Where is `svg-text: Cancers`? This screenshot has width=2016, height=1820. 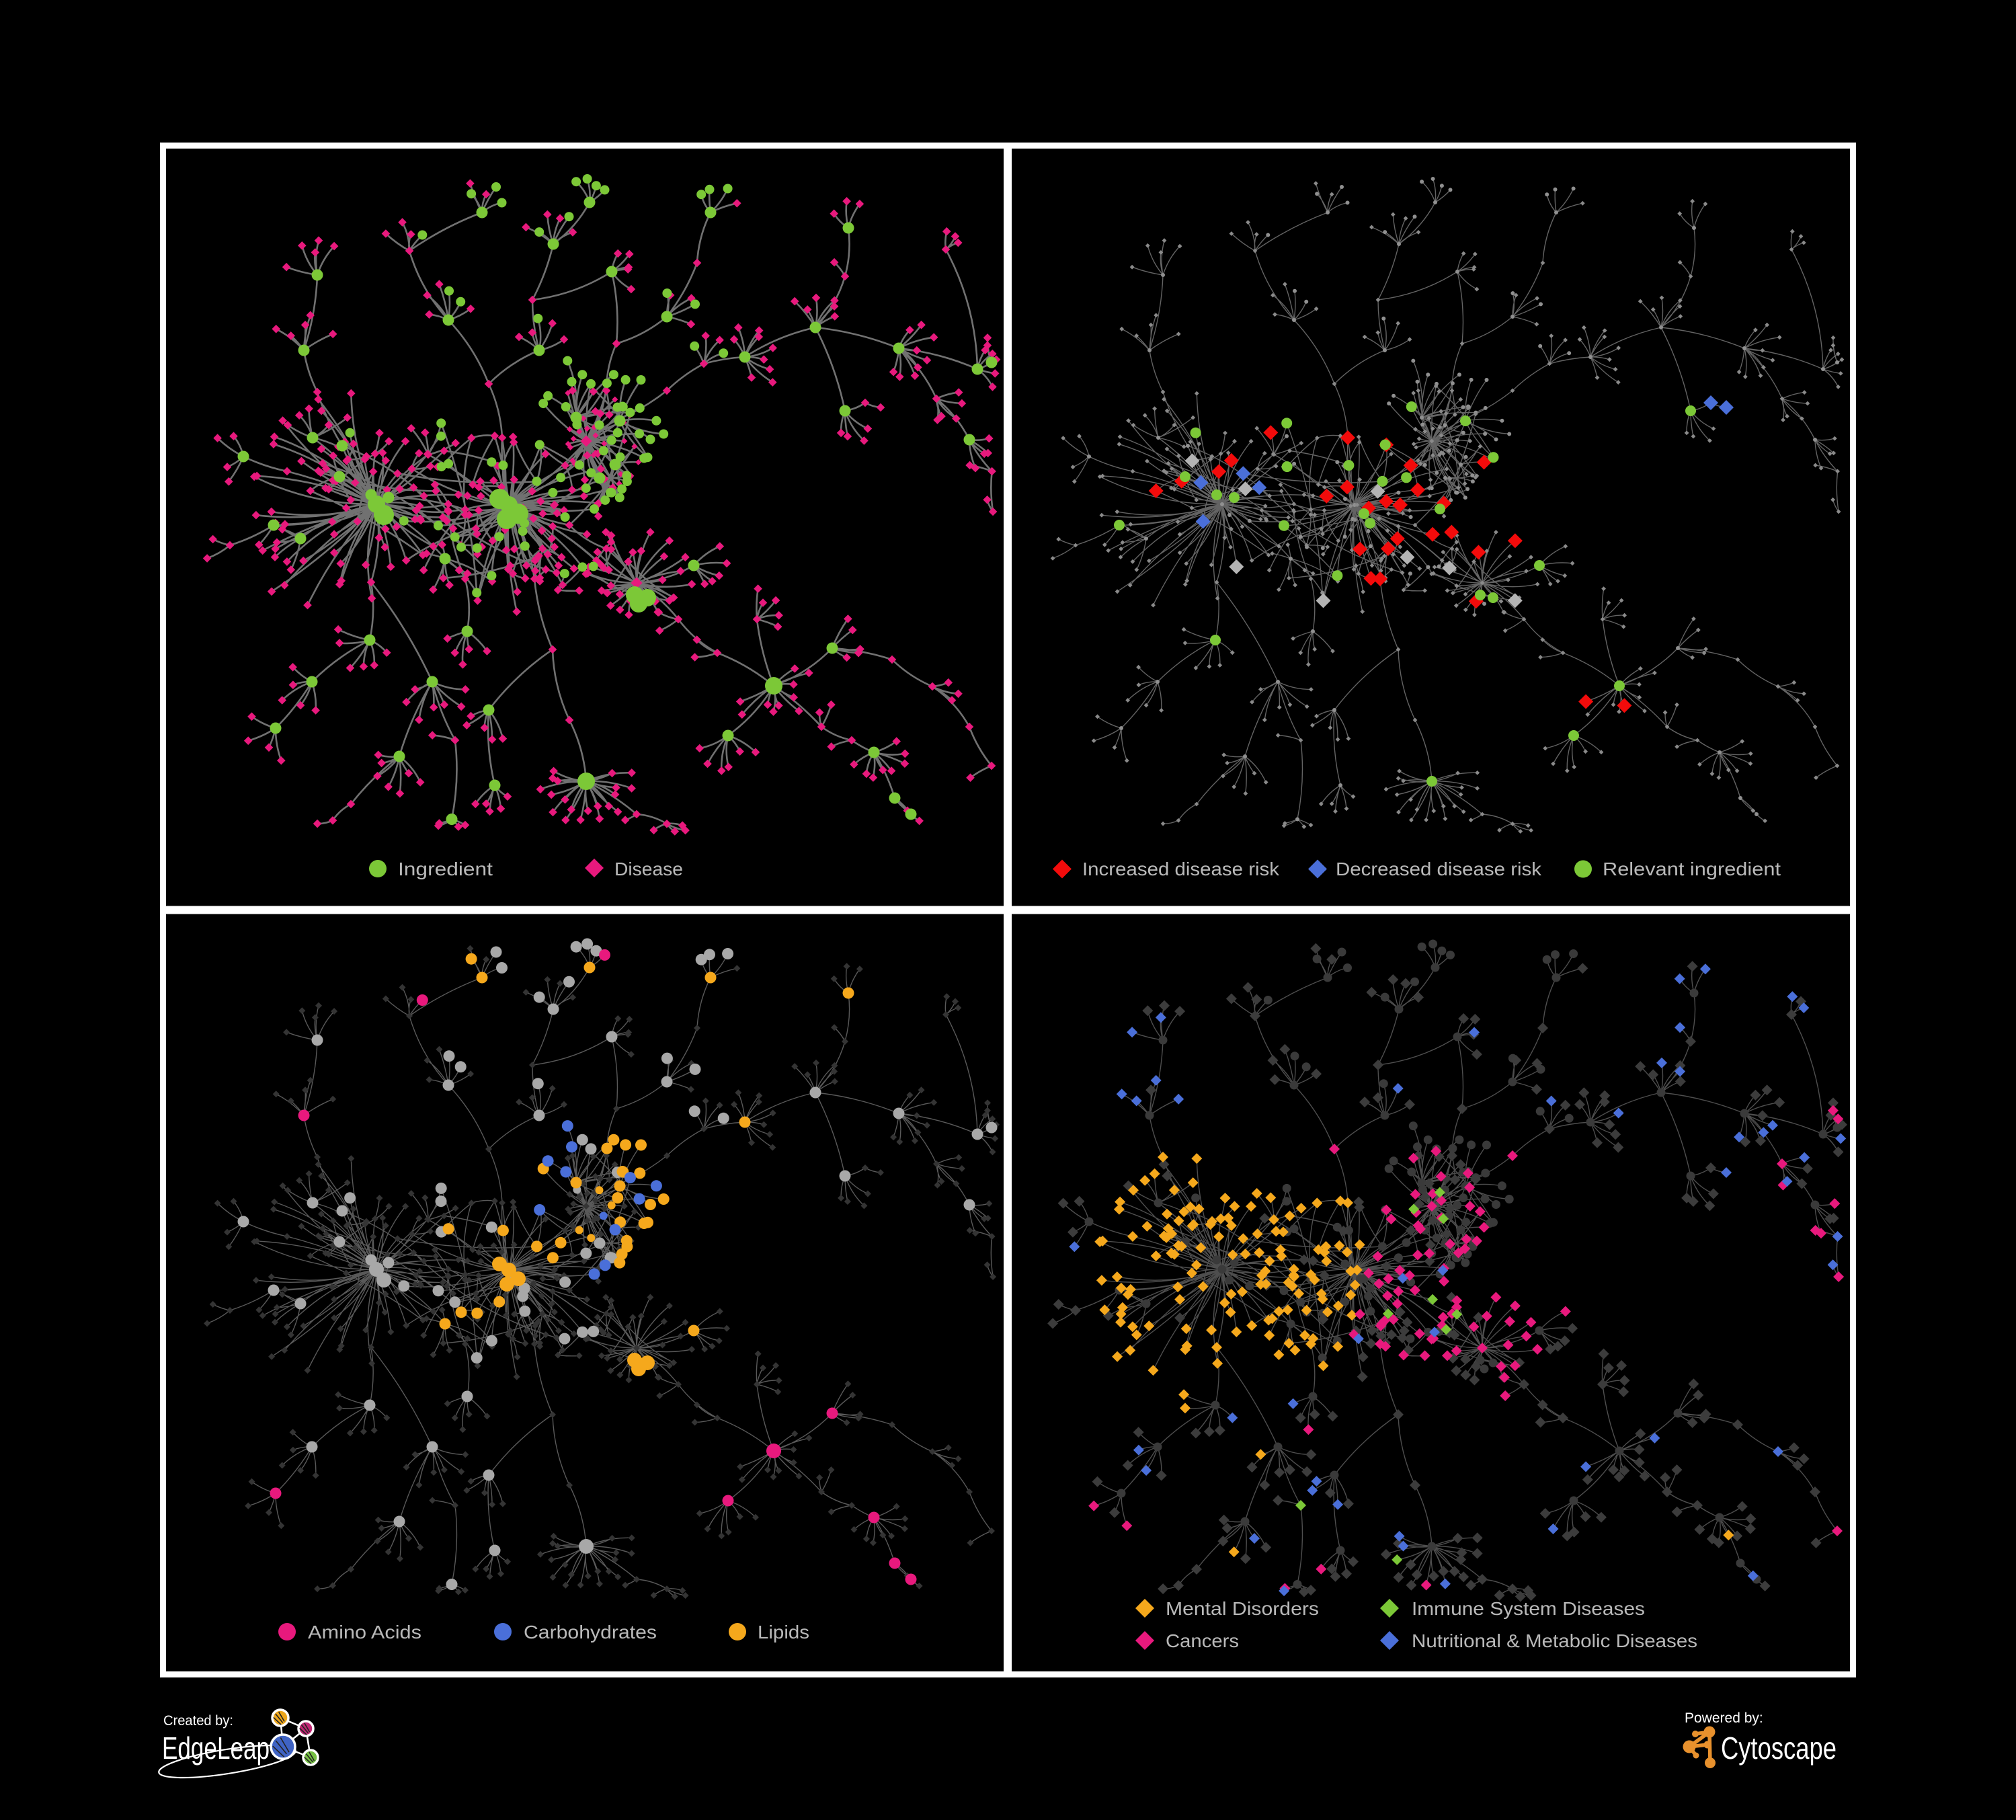
svg-text: Cancers is located at coordinates (1202, 1640).